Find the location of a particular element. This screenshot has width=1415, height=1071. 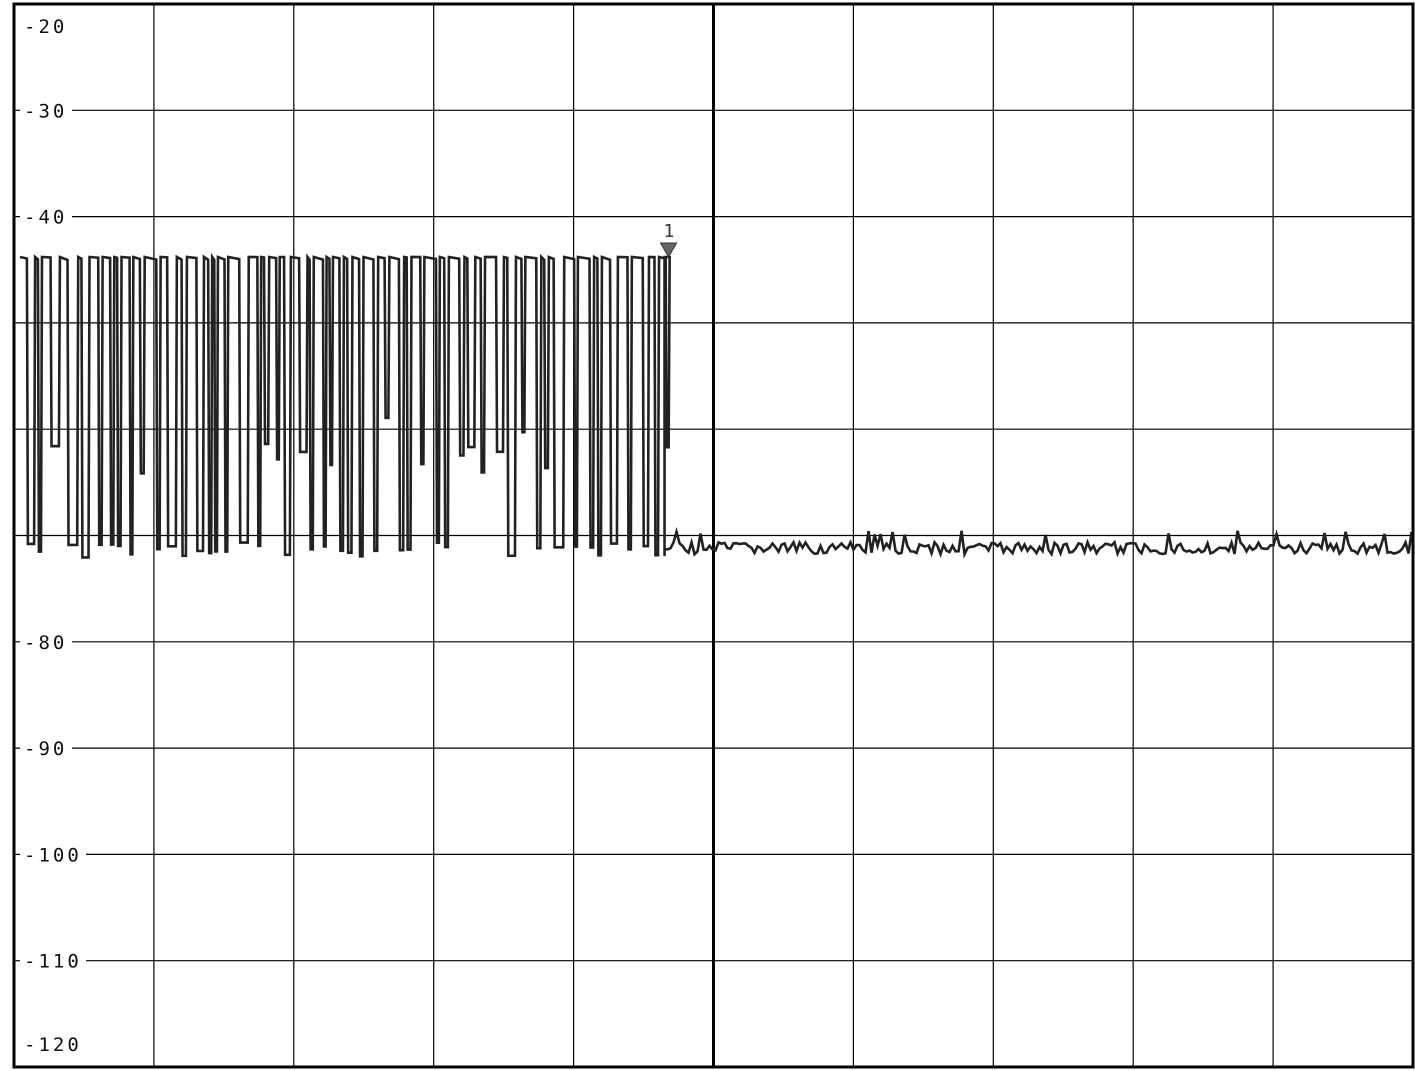

y-tick-label: -120 is located at coordinates (53, 1045).